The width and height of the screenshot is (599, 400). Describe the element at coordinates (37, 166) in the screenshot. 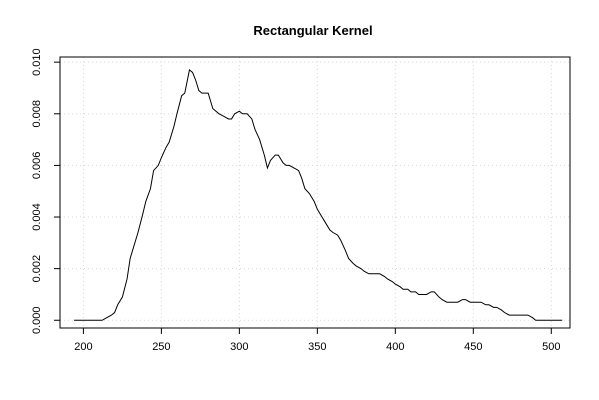

I see `y-tick-label: 0.006` at that location.